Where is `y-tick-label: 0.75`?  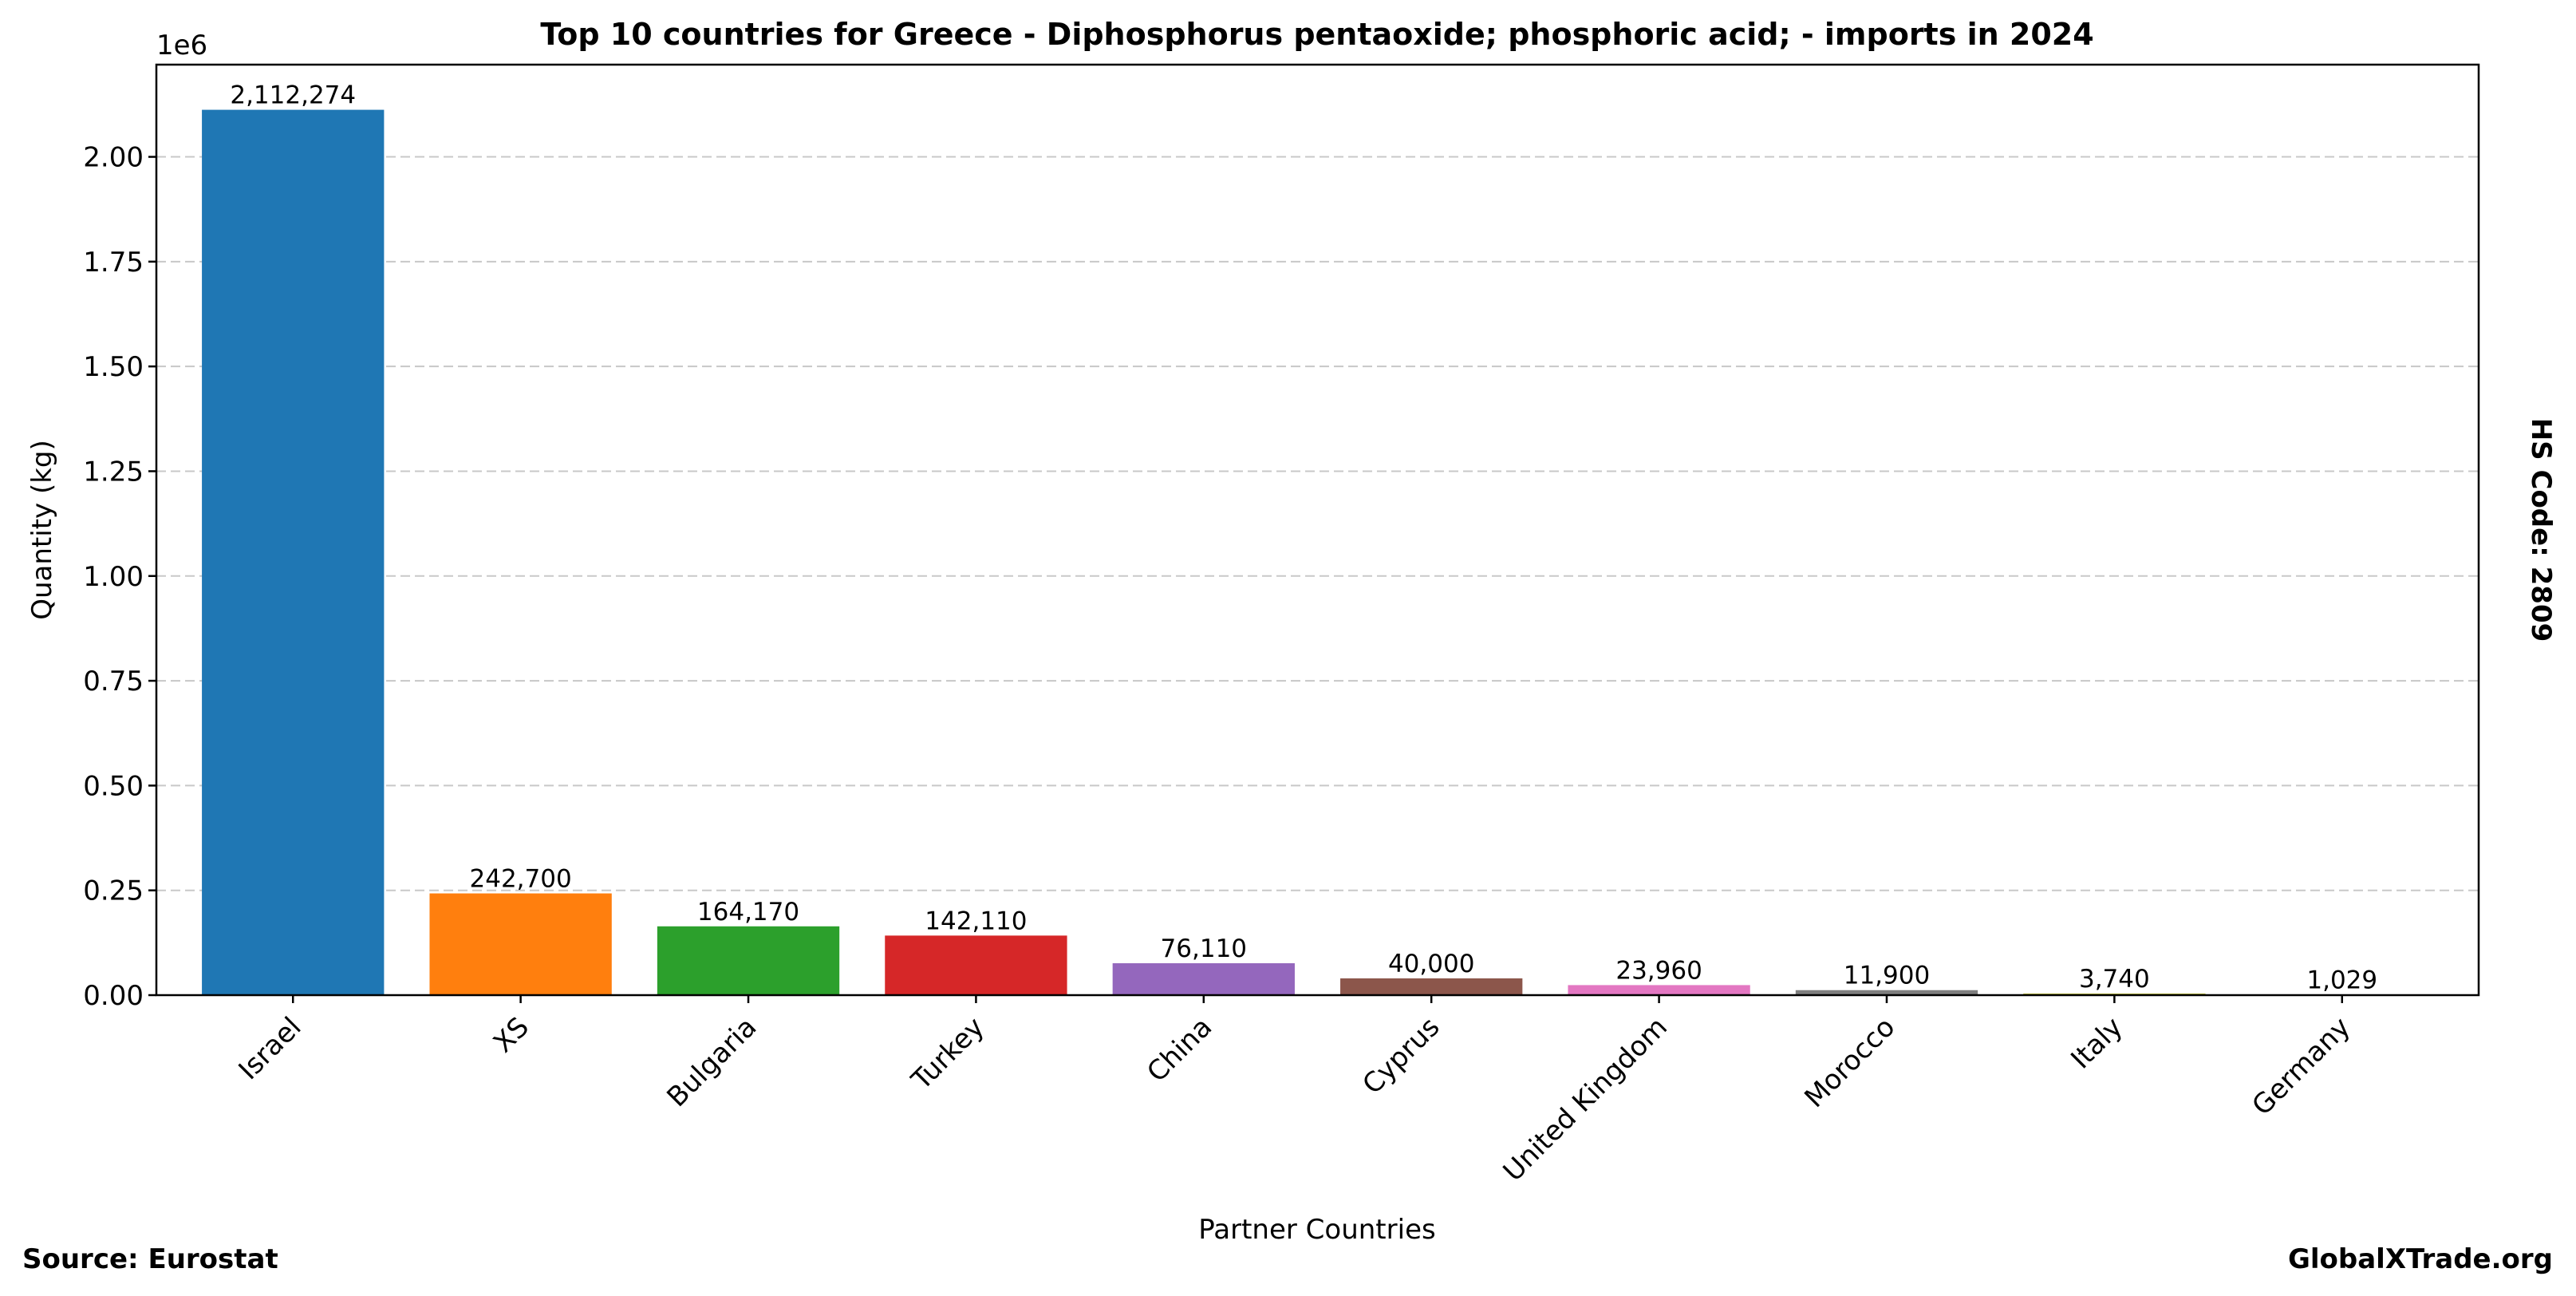
y-tick-label: 0.75 is located at coordinates (113, 681).